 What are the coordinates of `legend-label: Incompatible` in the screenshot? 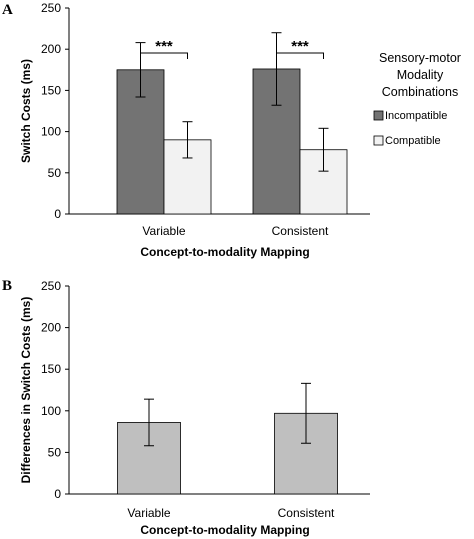 It's located at (416, 116).